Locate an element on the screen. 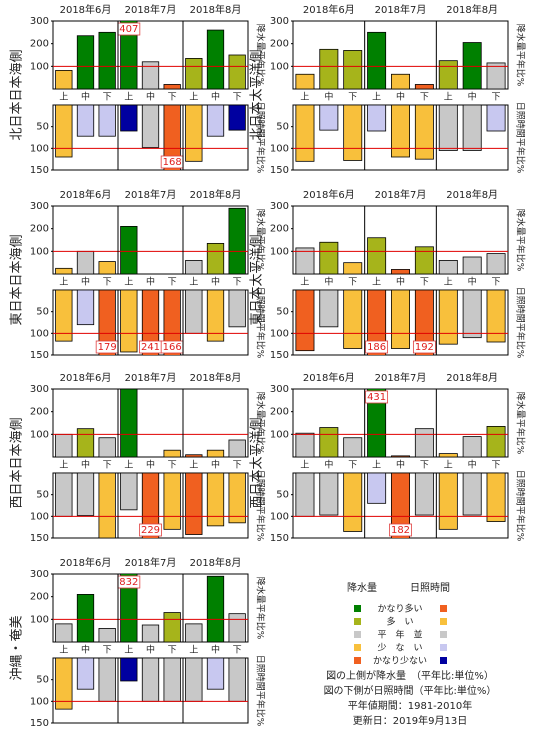  month-label: 2018年8月 is located at coordinates (472, 194).